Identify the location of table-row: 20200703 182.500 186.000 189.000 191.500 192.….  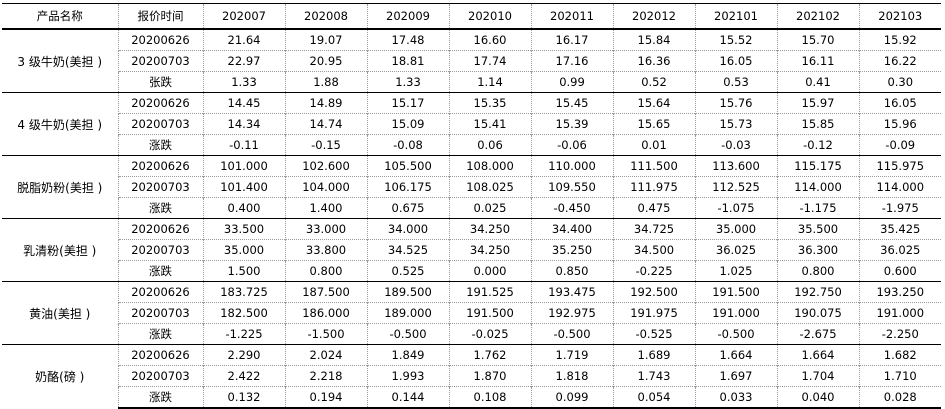
(471, 313).